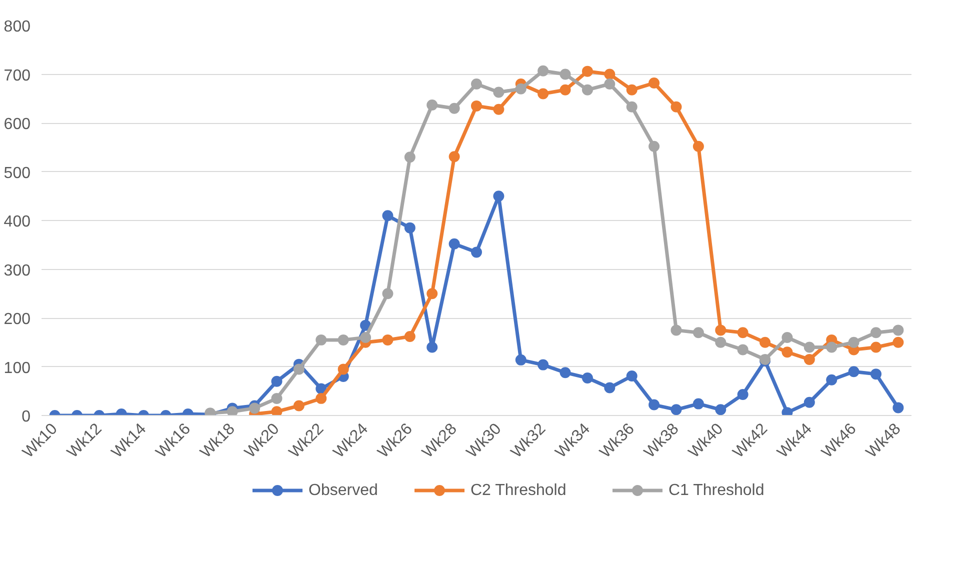  I want to click on y-tick-label: 500, so click(17, 173).